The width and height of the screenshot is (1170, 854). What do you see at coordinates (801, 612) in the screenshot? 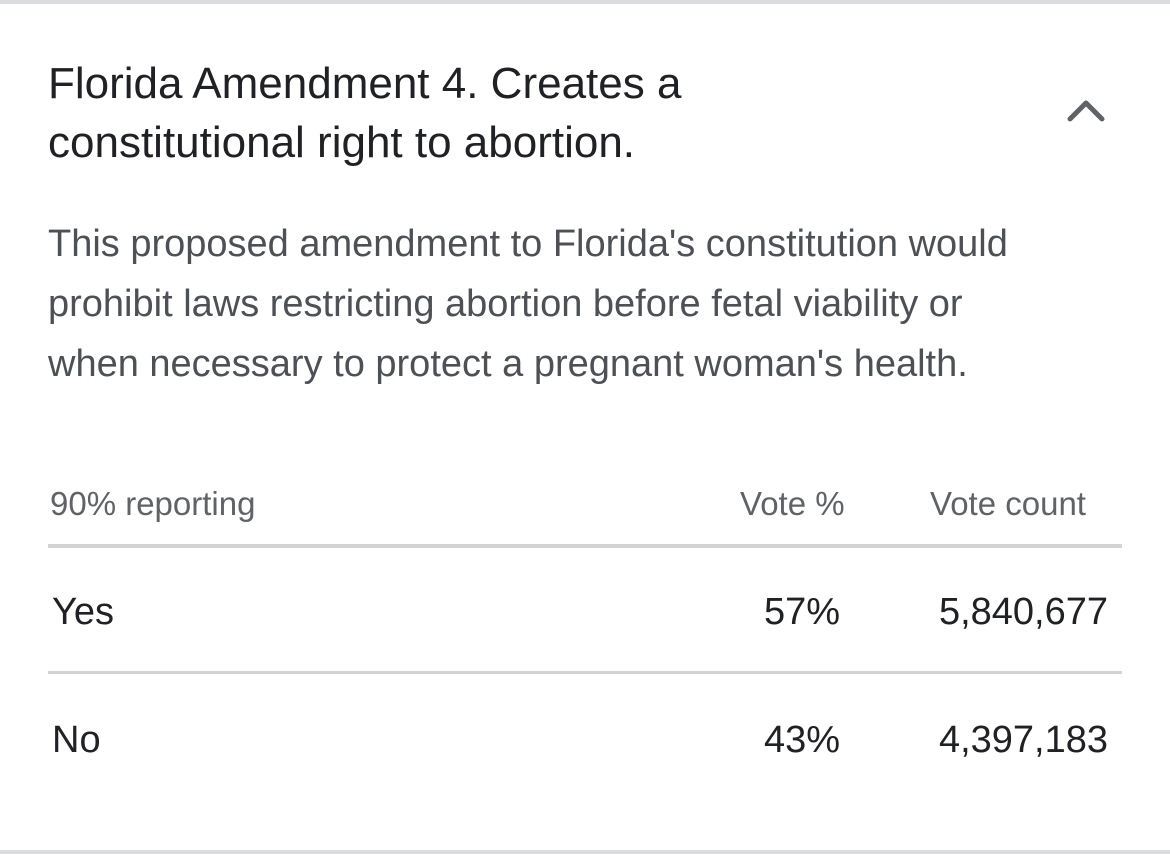
I see `vote-percent: 57%` at bounding box center [801, 612].